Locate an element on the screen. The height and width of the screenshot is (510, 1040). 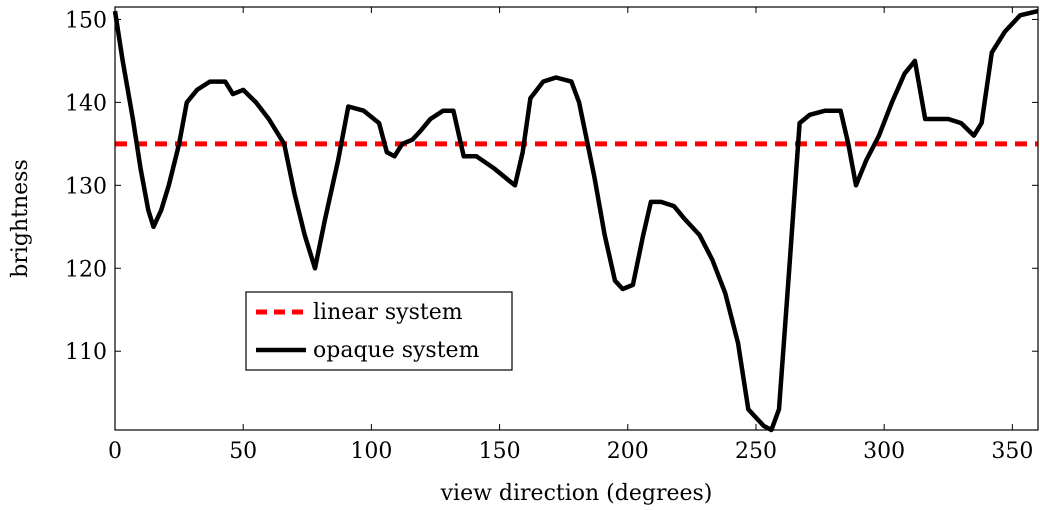
legend: linear system opaque system is located at coordinates (379, 331).